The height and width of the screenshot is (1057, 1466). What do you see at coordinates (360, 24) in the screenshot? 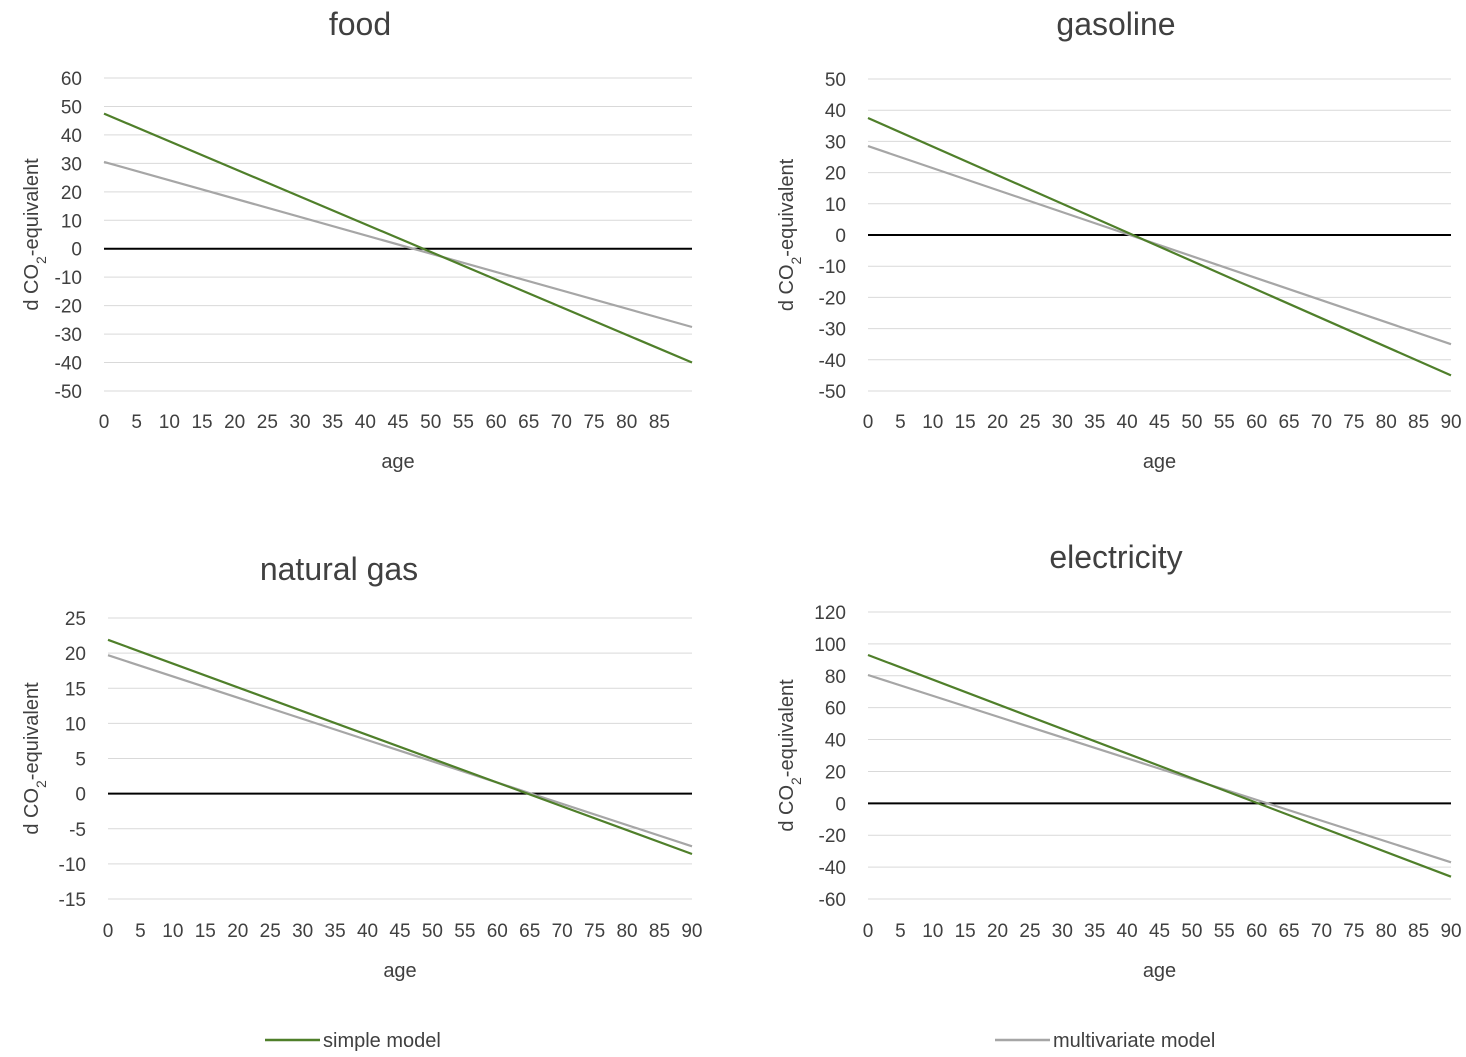
I see `chart-title: food` at bounding box center [360, 24].